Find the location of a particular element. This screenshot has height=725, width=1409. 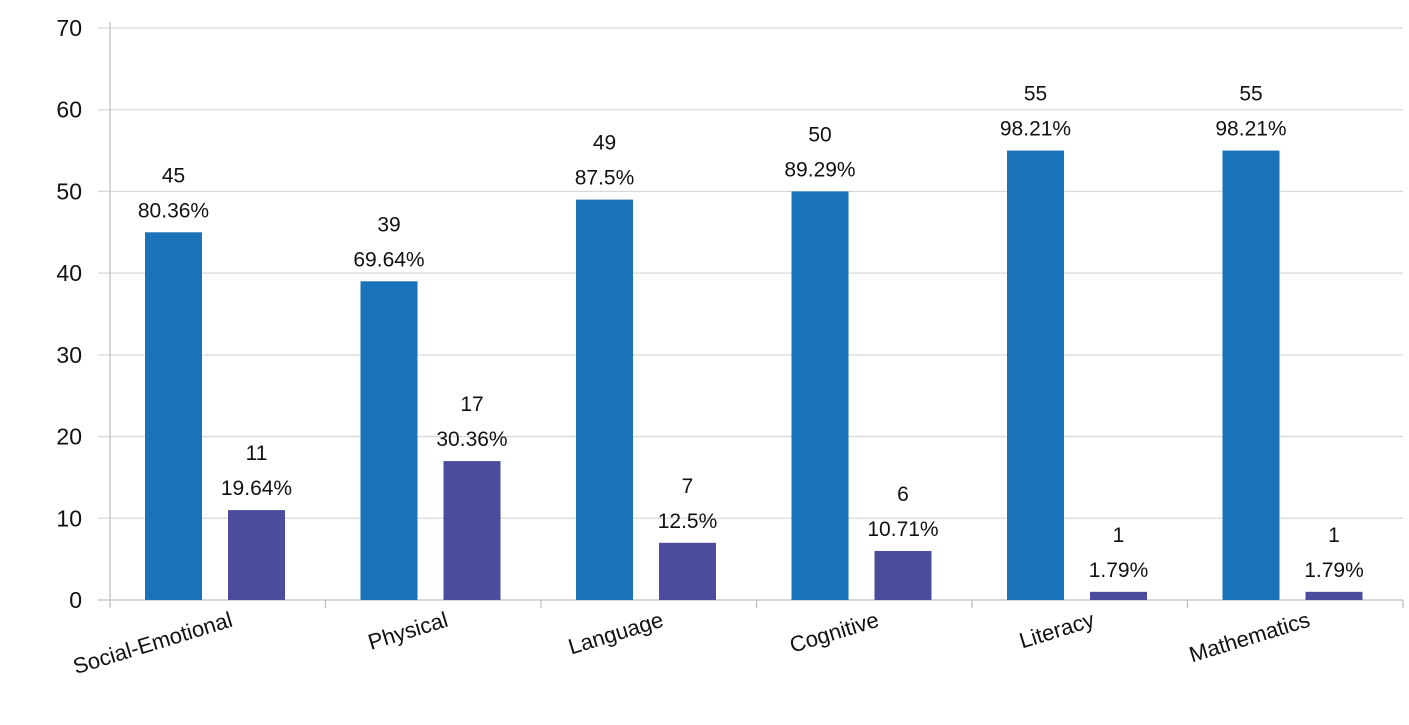

data-label-percent: 30.36% is located at coordinates (471, 439).